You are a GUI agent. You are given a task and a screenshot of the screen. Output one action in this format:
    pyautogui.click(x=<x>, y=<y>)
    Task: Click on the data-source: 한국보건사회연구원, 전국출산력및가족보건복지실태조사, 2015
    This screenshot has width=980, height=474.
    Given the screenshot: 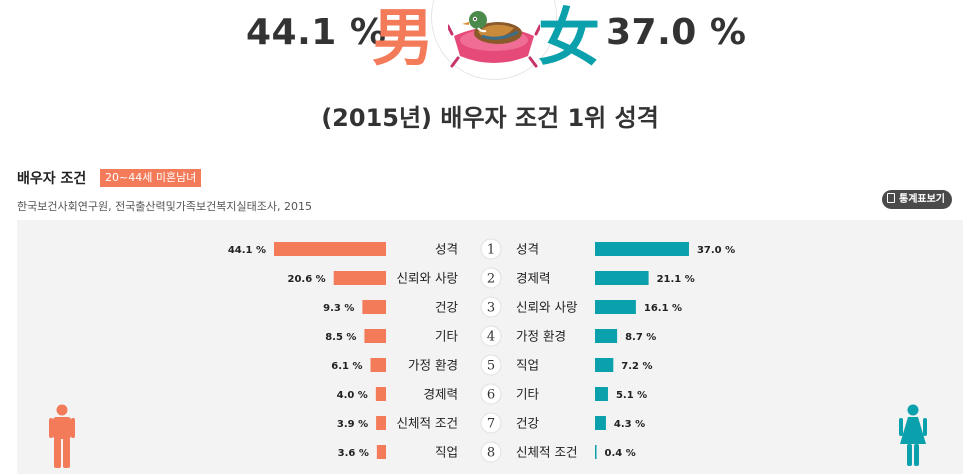 What is the action you would take?
    pyautogui.click(x=164, y=206)
    